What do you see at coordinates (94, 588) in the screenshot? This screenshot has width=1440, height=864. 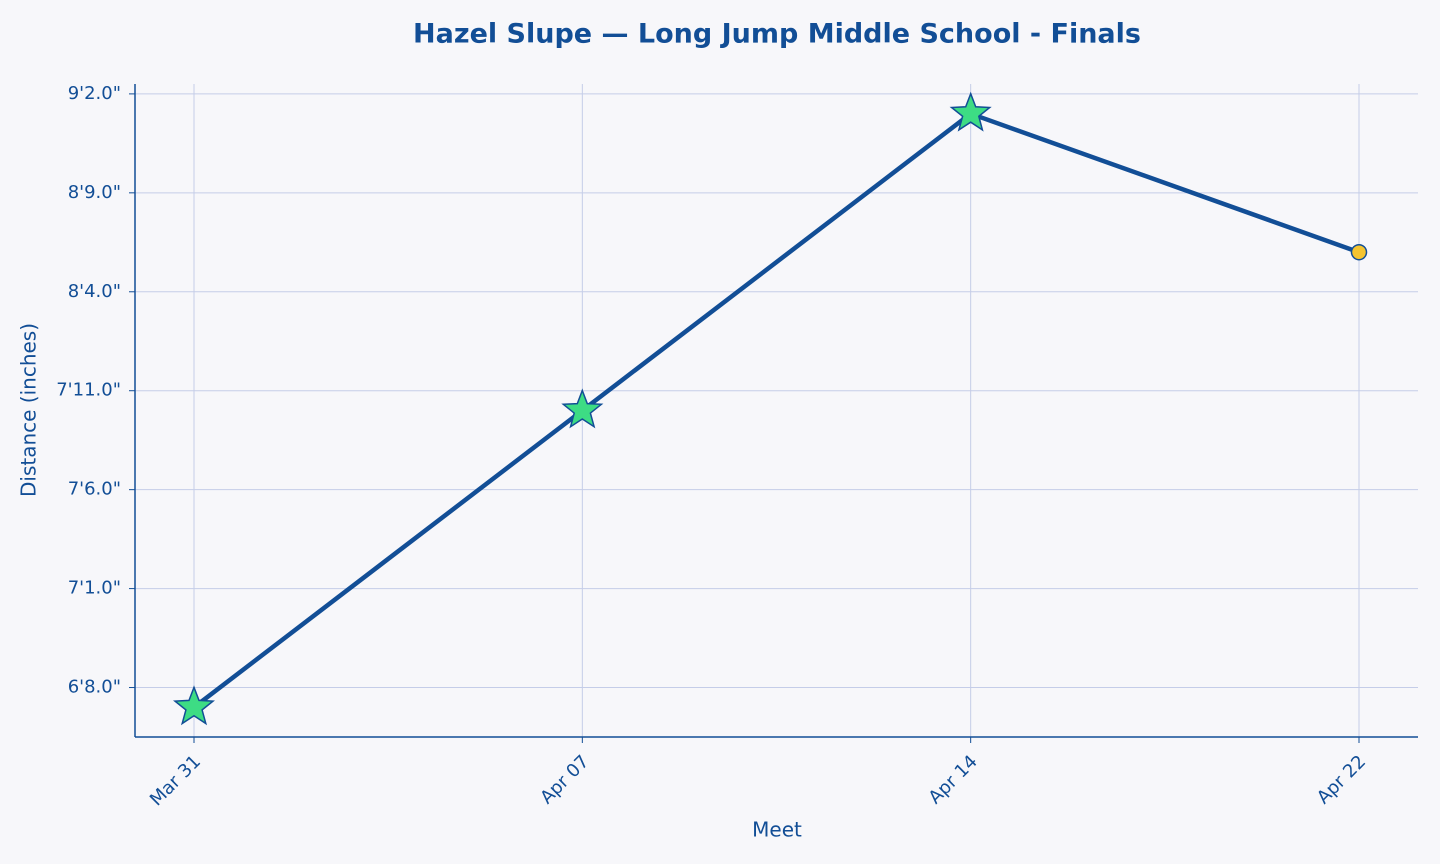 I see `y-tick-label: 7'1.0"` at bounding box center [94, 588].